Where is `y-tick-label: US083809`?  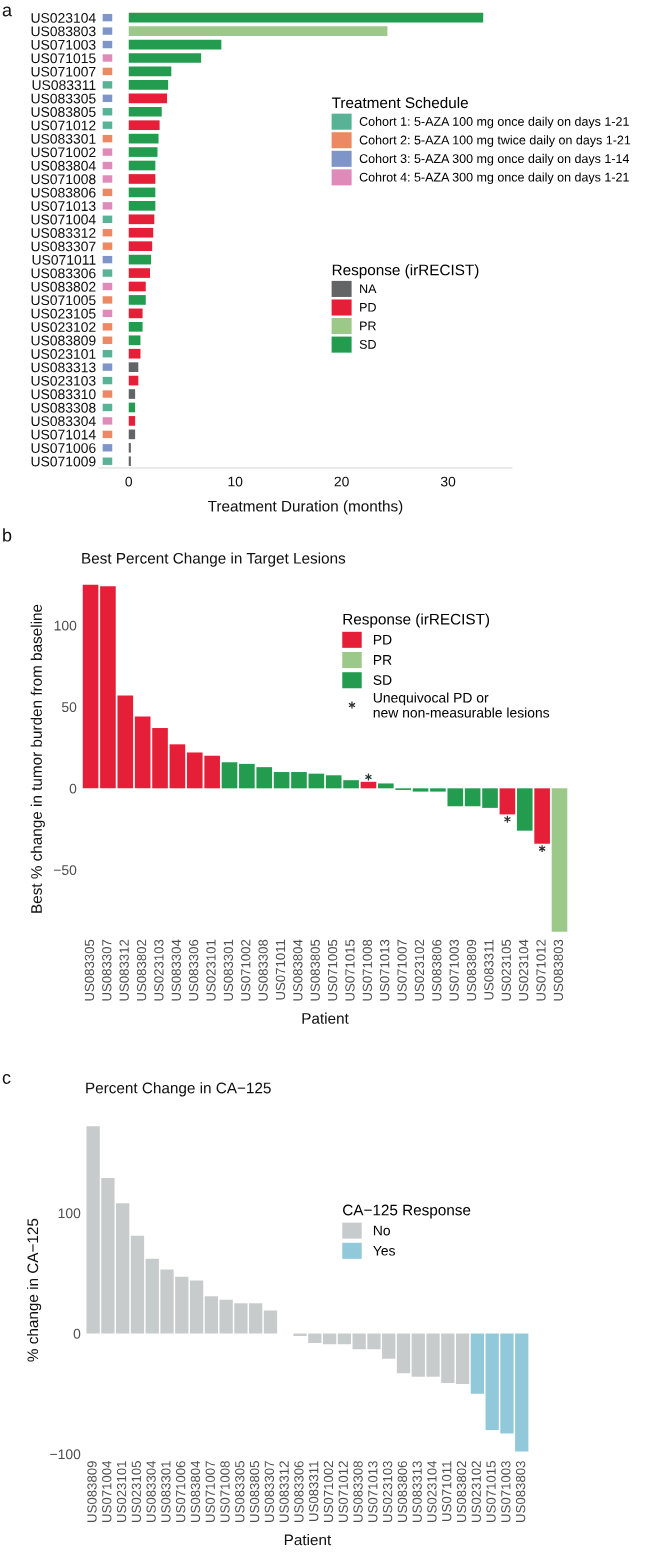
y-tick-label: US083809 is located at coordinates (63, 340).